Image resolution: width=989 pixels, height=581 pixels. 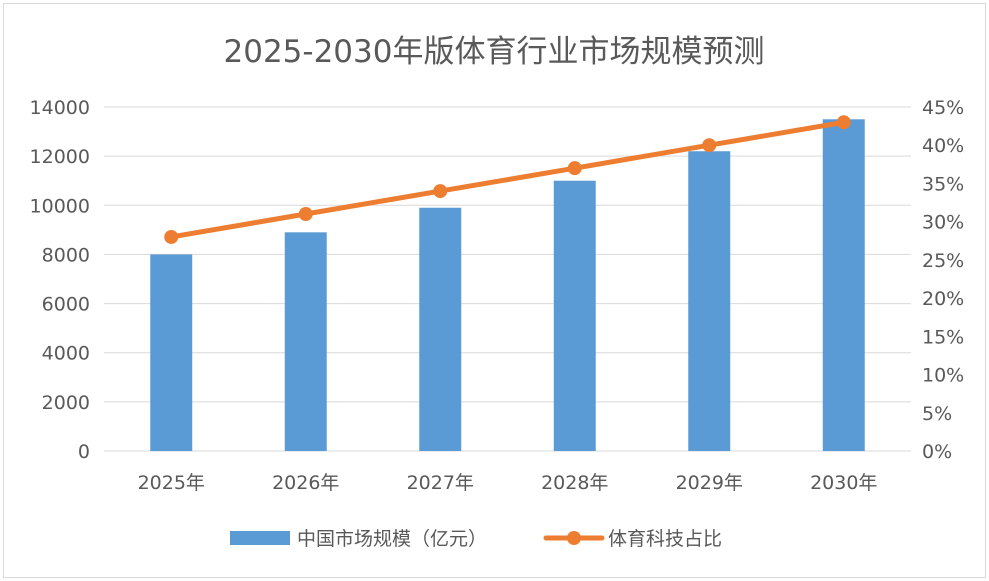 What do you see at coordinates (574, 538) in the screenshot?
I see `legend-swatch-marker` at bounding box center [574, 538].